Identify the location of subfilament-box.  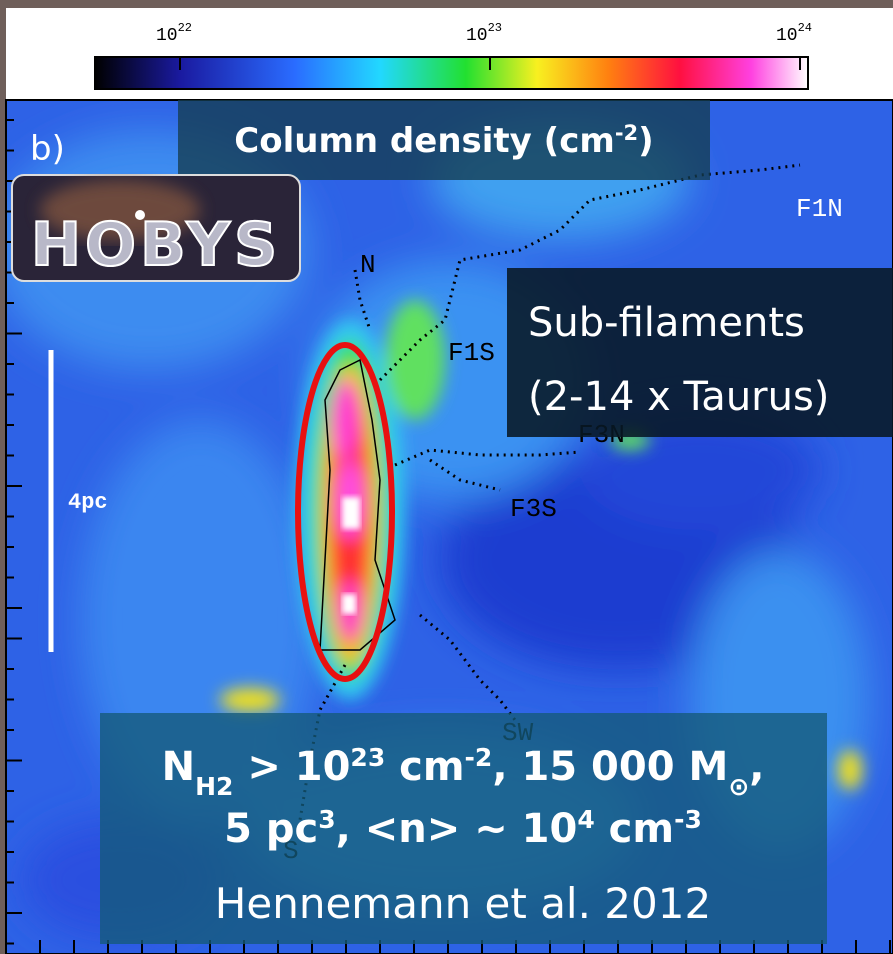
(700, 352).